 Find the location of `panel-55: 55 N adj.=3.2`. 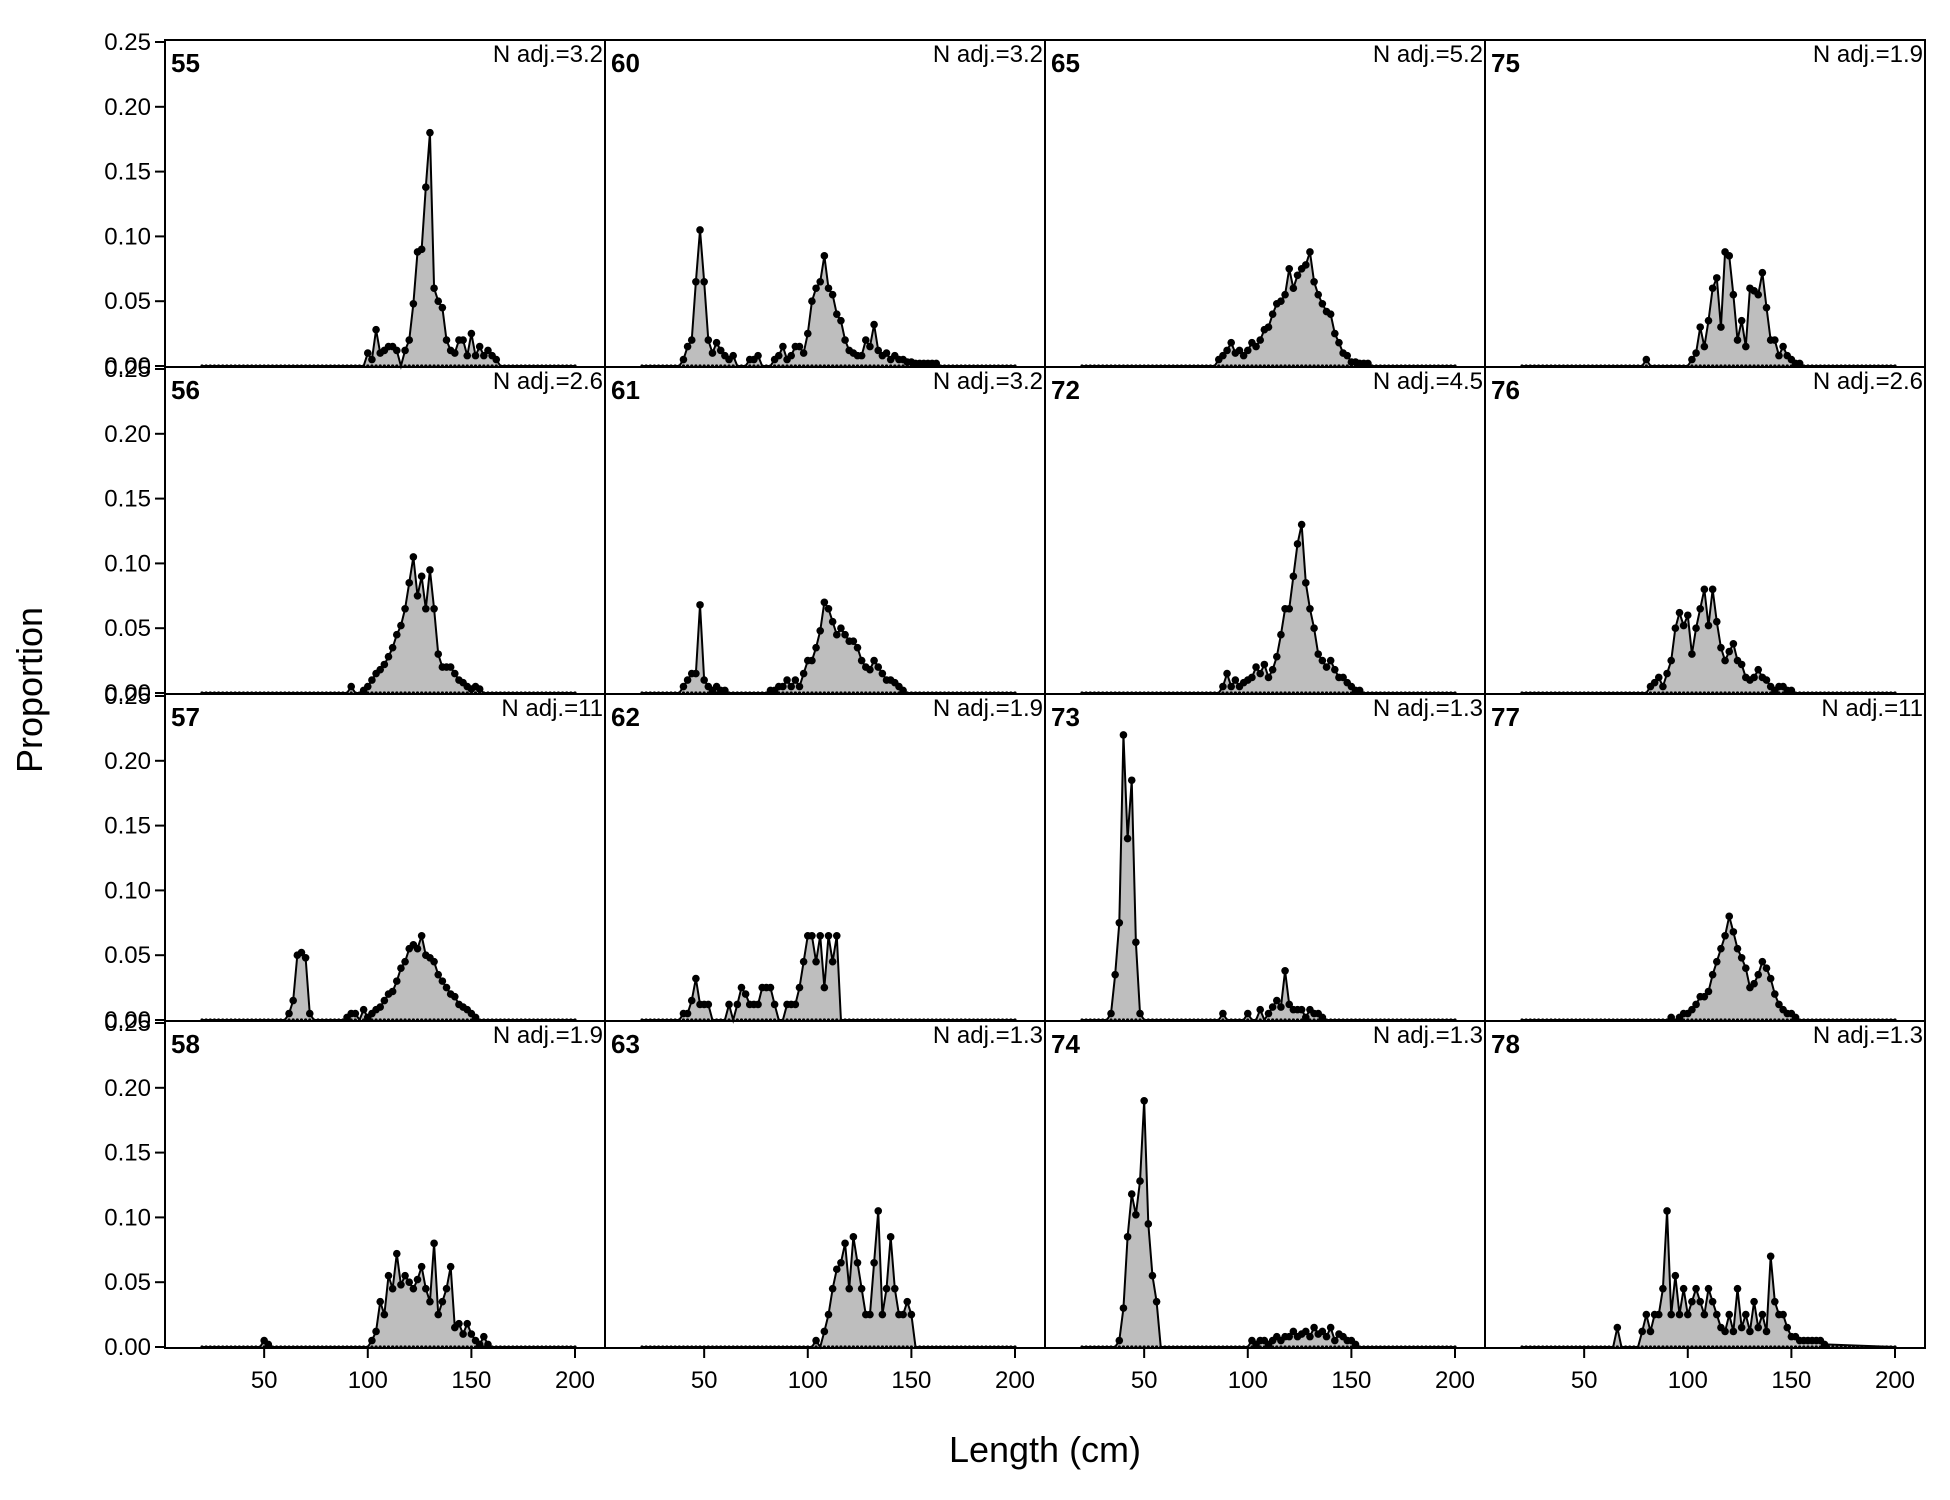

panel-55: 55 N adj.=3.2 is located at coordinates (385, 204).